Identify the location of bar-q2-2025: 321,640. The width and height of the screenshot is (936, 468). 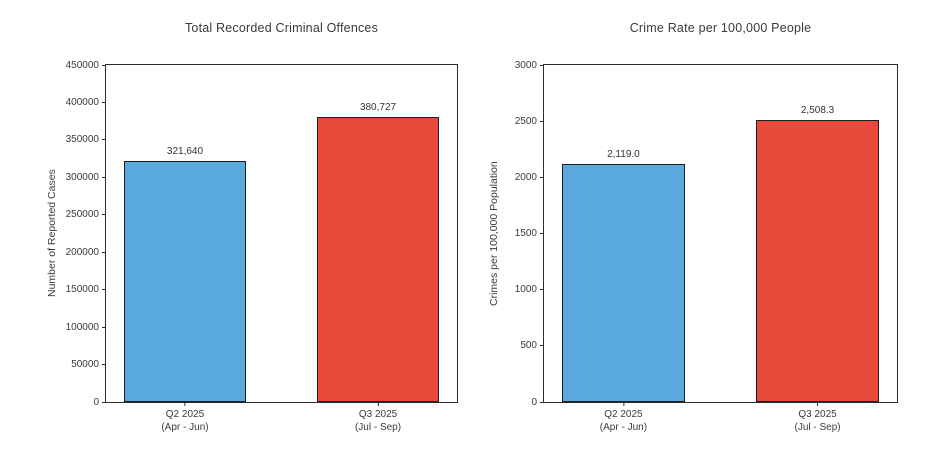
(185, 274).